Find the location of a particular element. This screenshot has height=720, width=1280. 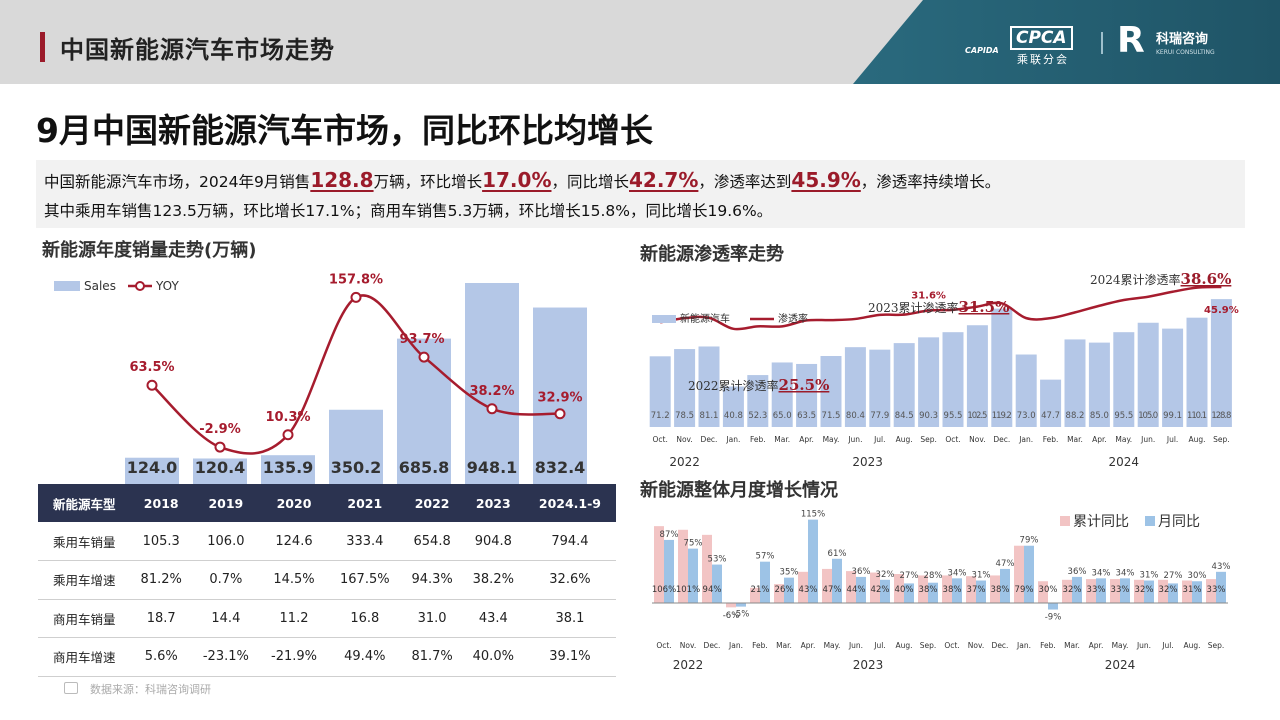

summary-text: ，渗透率持续增长。 is located at coordinates (930, 182).